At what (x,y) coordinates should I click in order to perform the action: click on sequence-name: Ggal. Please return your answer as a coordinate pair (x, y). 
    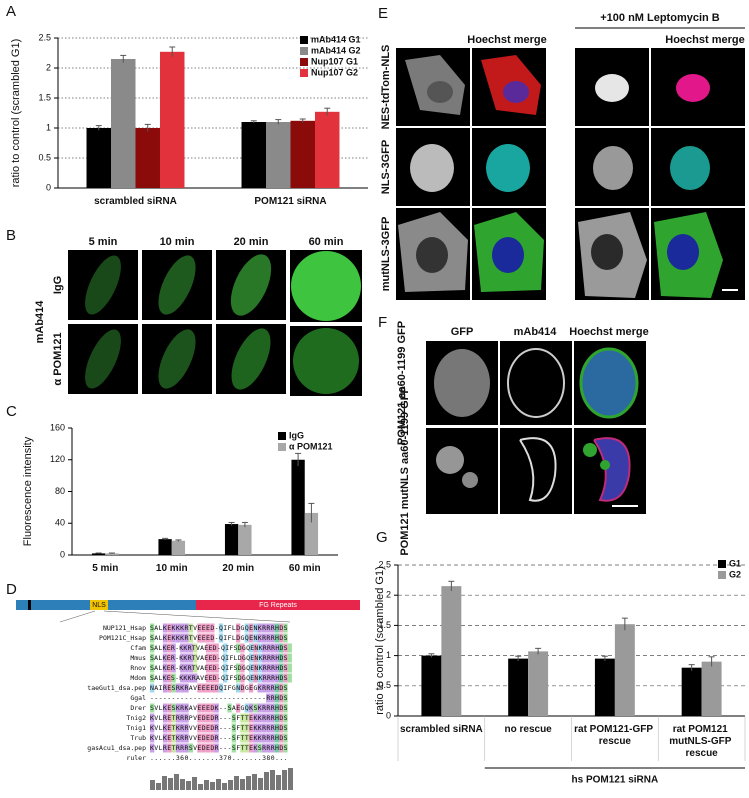
    Looking at the image, I should click on (138, 698).